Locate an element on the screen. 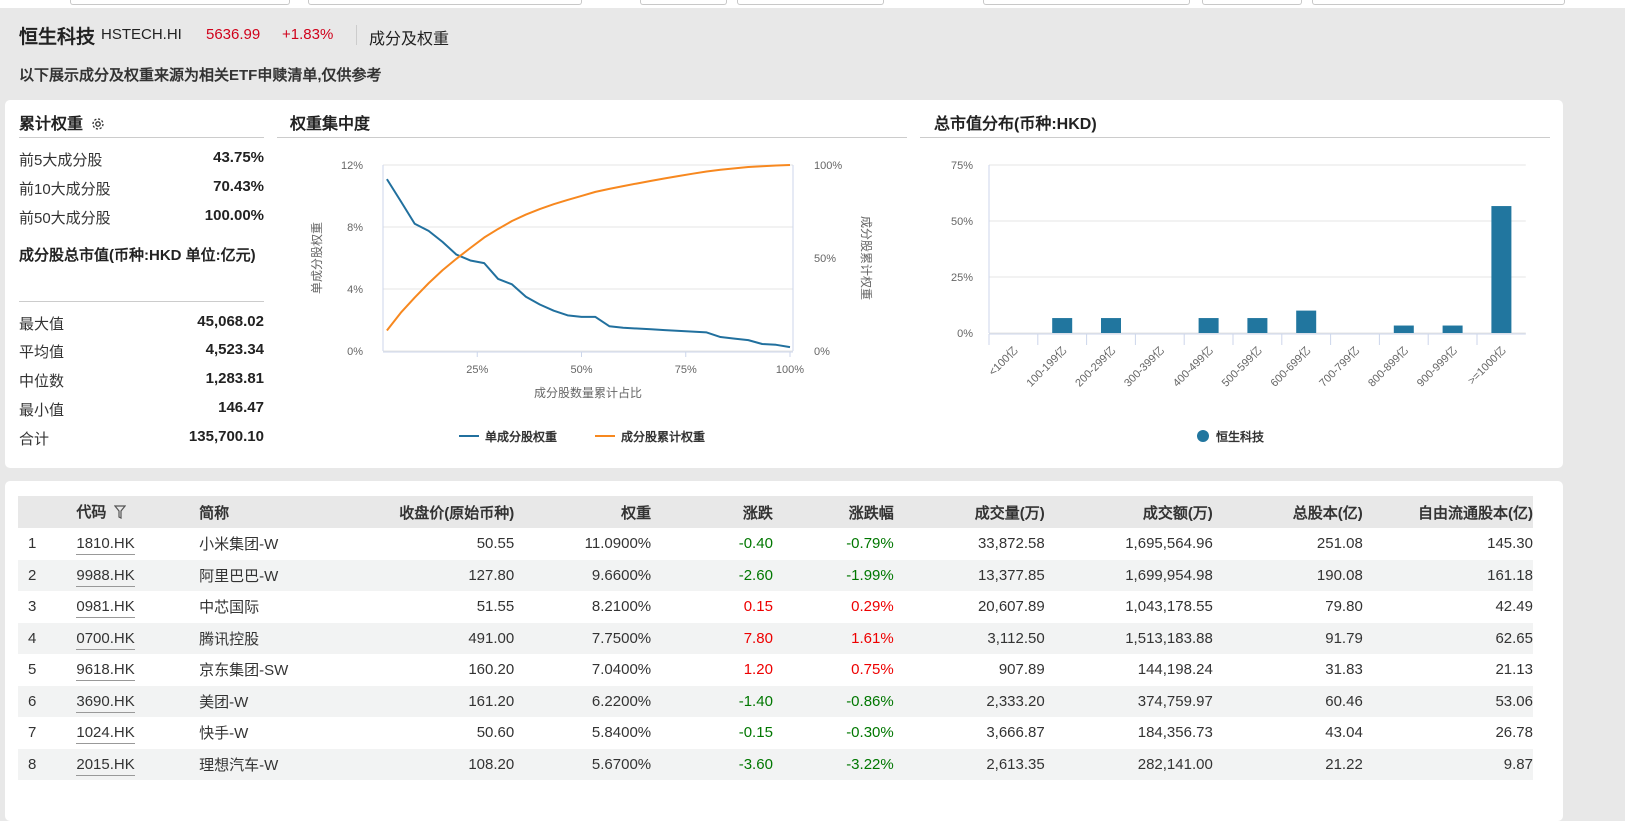 The width and height of the screenshot is (1625, 821). weight-label: 前10大成分股 is located at coordinates (65, 189).